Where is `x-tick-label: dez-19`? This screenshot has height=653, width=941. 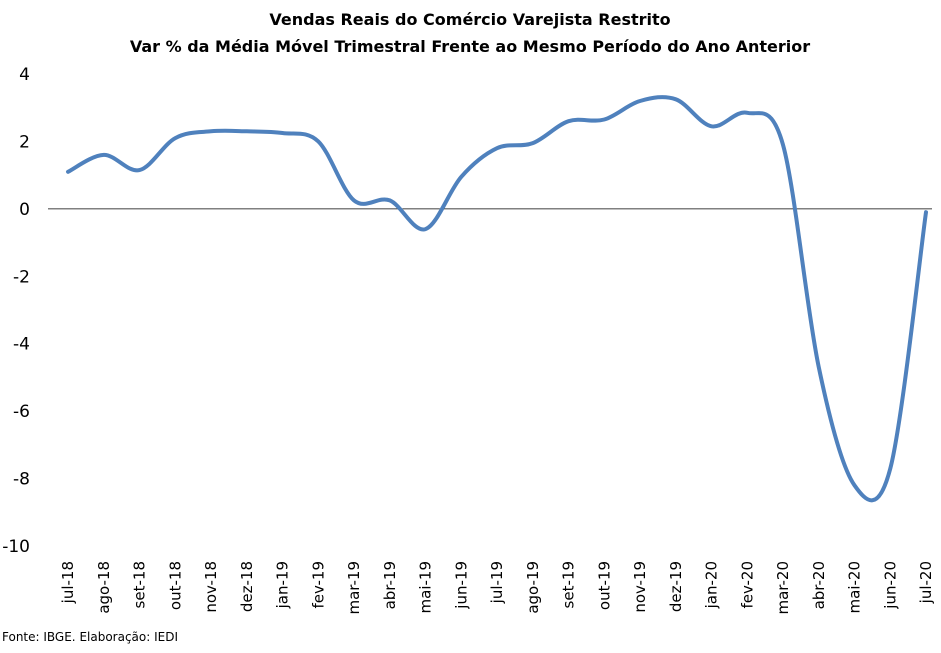
x-tick-label: dez-19 is located at coordinates (676, 586).